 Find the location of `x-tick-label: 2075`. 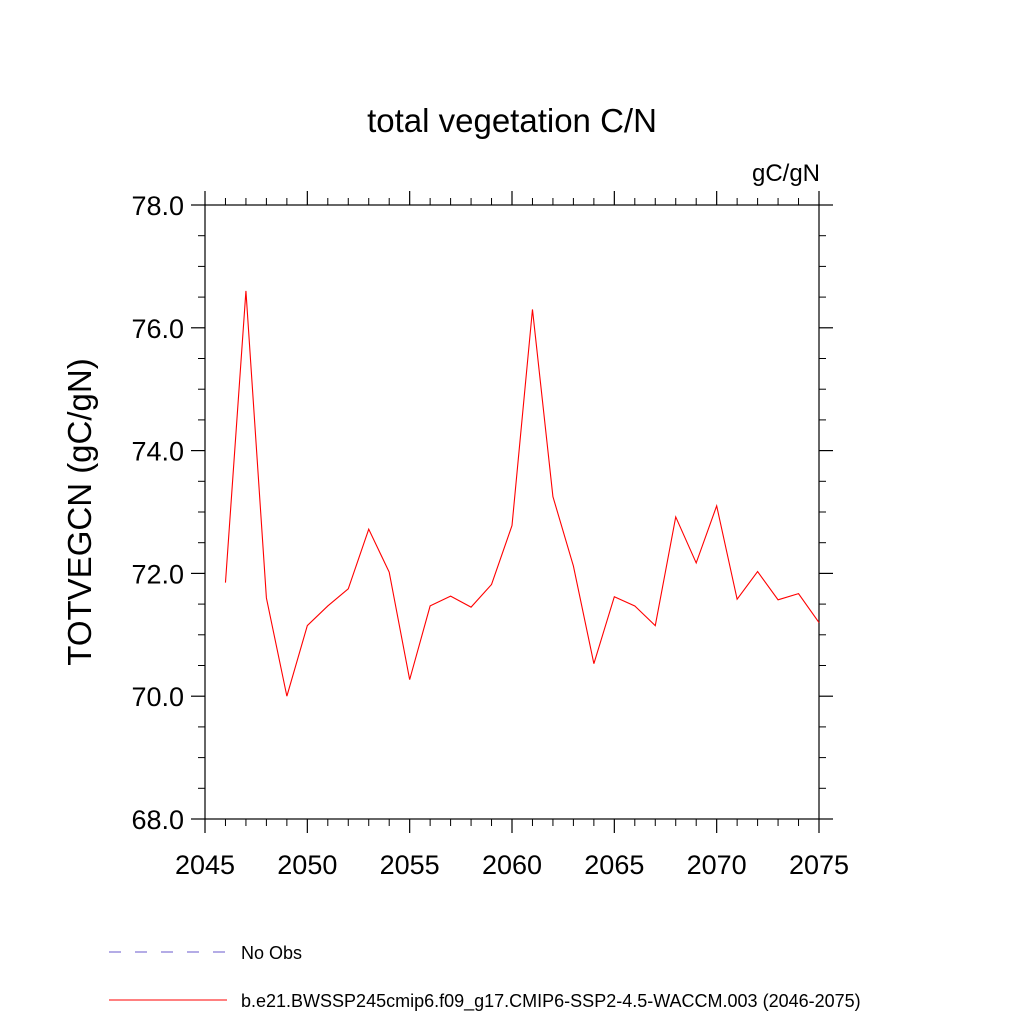

x-tick-label: 2075 is located at coordinates (819, 865).